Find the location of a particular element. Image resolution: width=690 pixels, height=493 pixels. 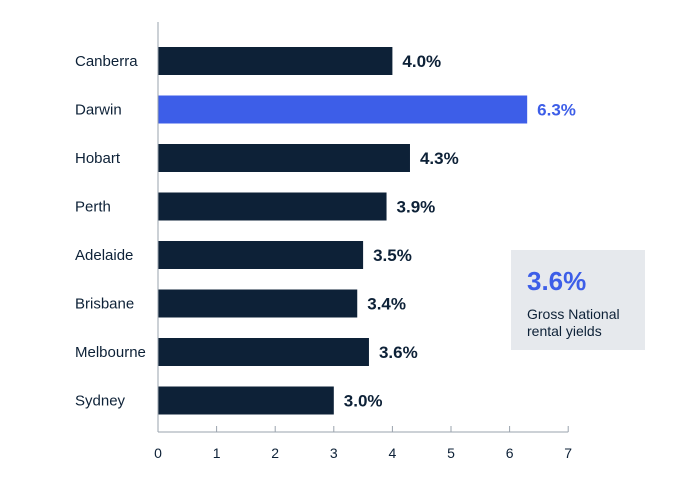

callout-value: 3.6% is located at coordinates (557, 281).